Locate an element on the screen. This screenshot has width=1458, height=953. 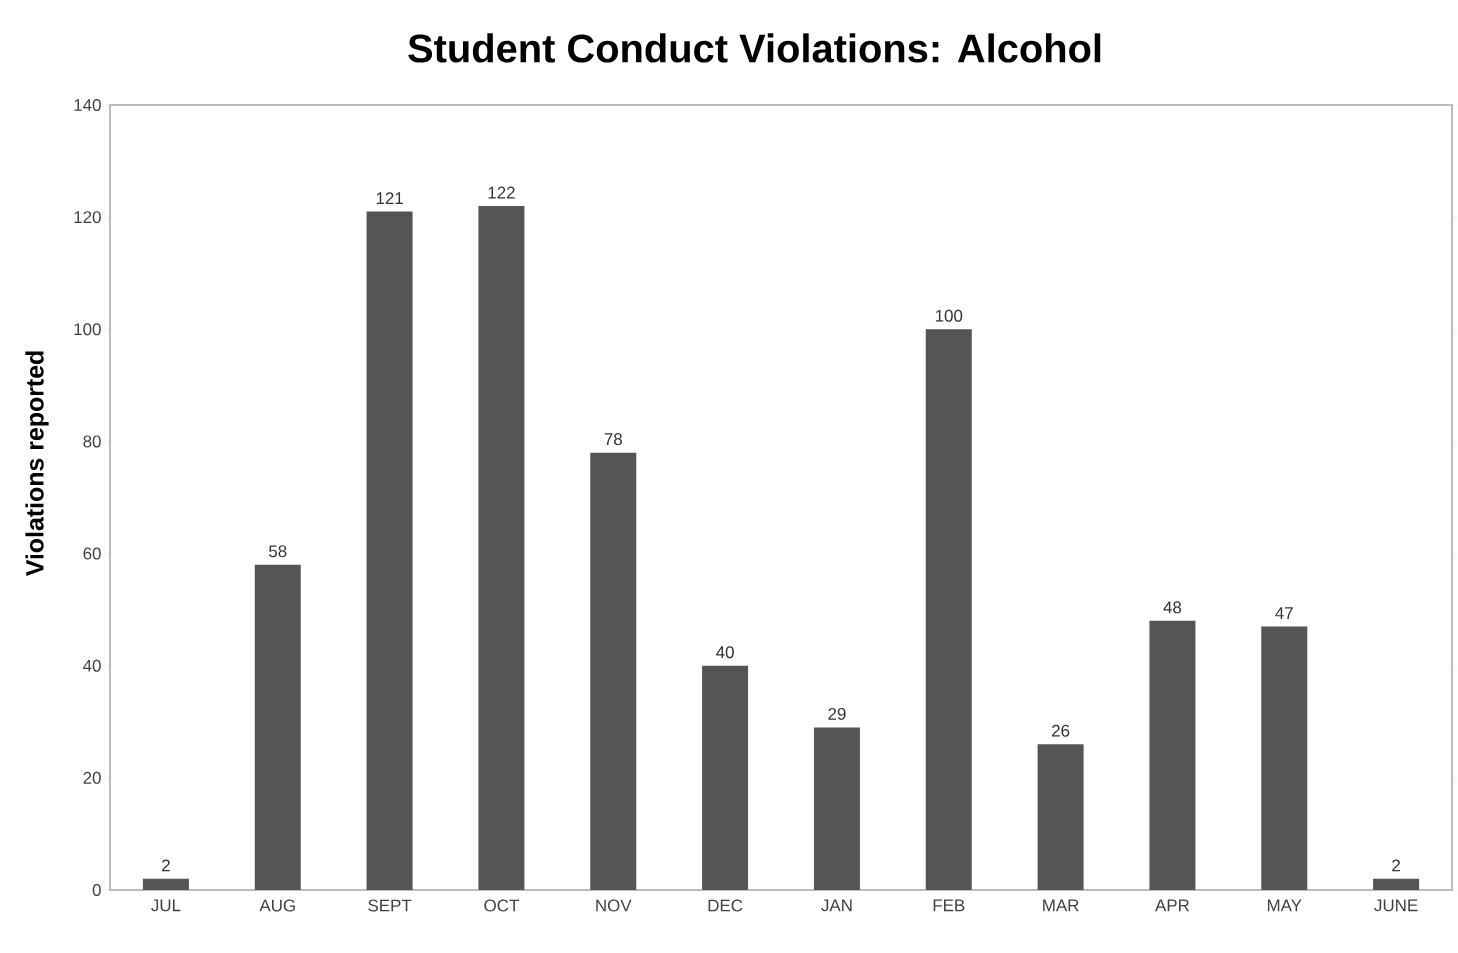
x-tick-label: AUG is located at coordinates (277, 905).